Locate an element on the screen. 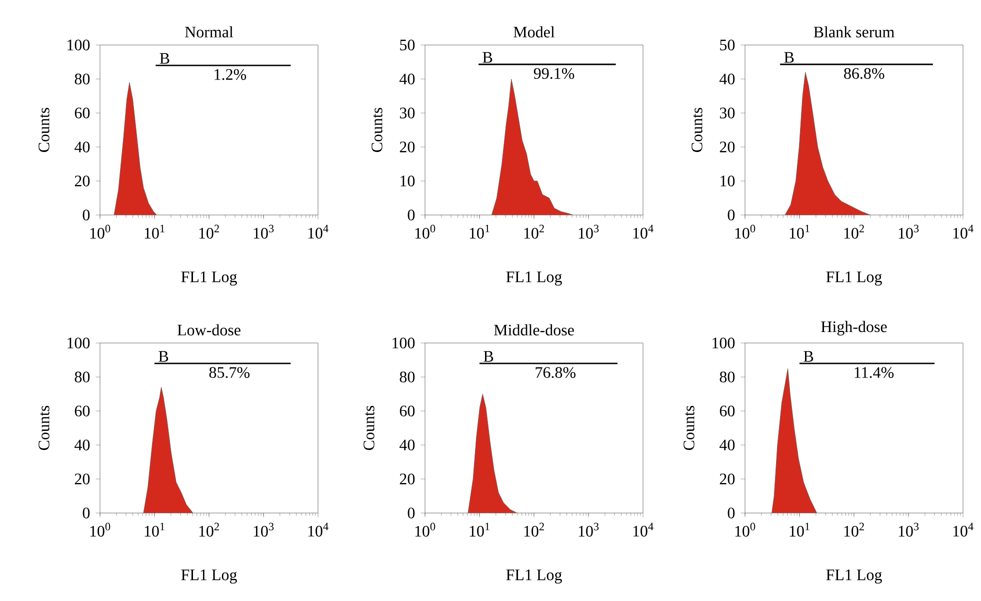 Image resolution: width=981 pixels, height=601 pixels. annotation: 1.2% is located at coordinates (230, 74).